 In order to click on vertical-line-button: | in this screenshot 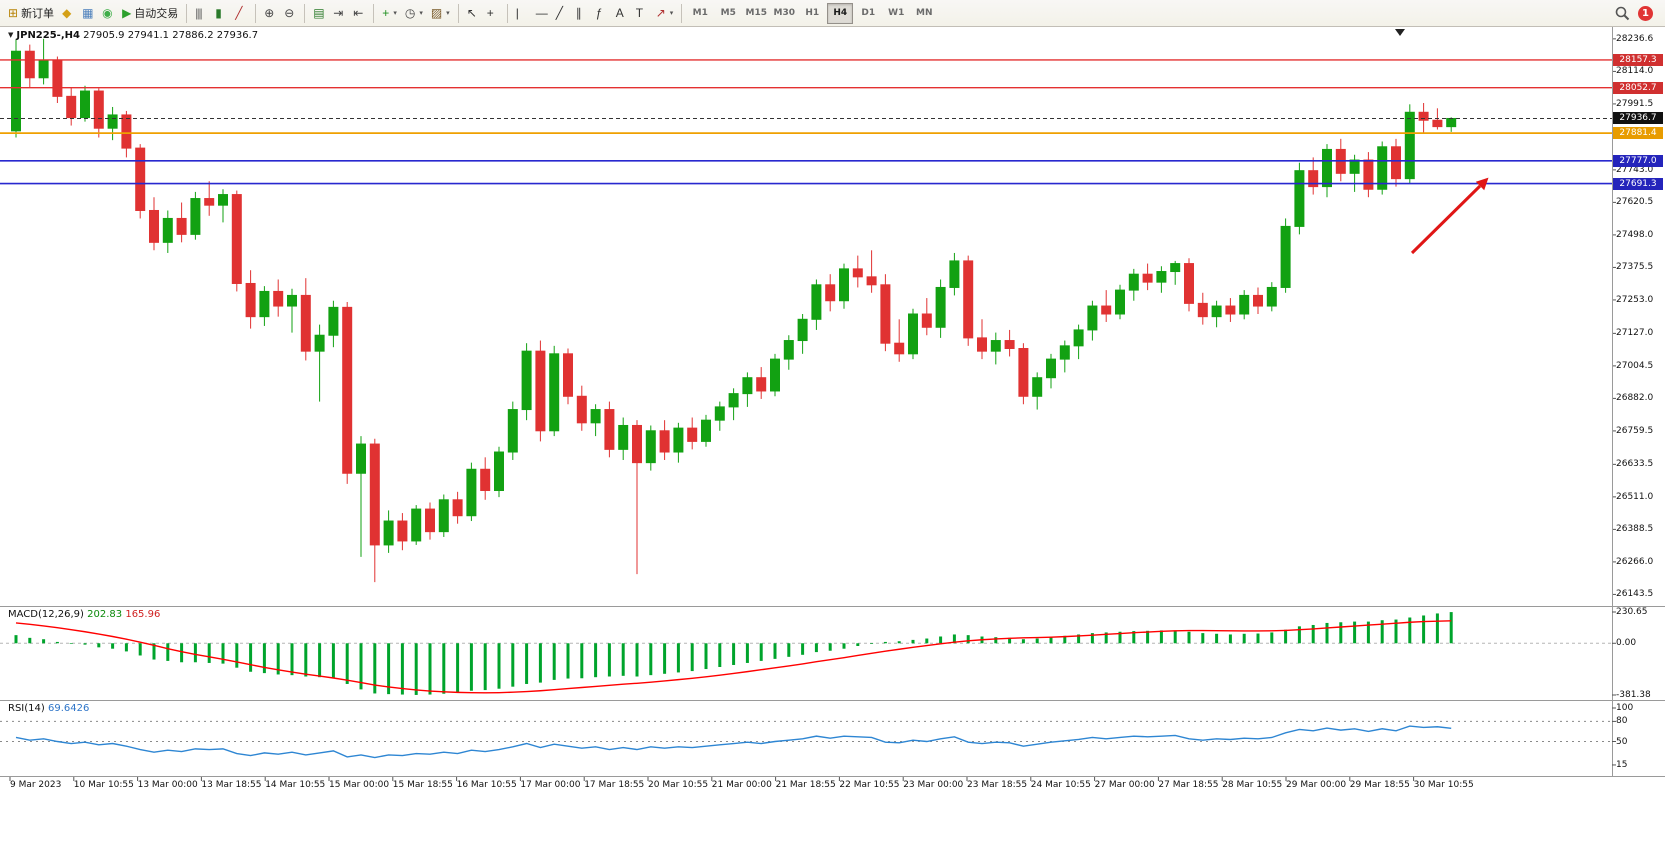, I will do `click(522, 13)`.